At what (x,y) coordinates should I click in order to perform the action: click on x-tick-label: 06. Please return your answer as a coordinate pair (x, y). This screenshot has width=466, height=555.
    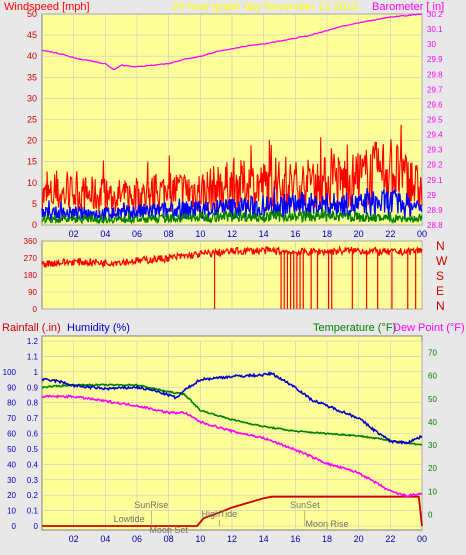
    Looking at the image, I should click on (137, 539).